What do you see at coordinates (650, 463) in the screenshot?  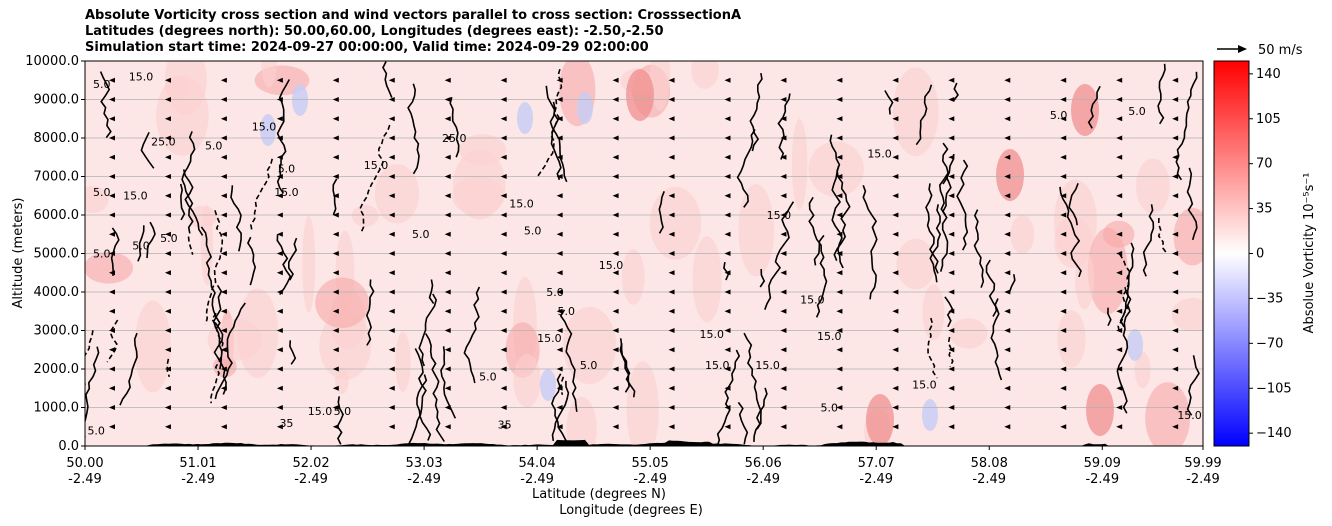 I see `x-tick-label-lat: 55.05` at bounding box center [650, 463].